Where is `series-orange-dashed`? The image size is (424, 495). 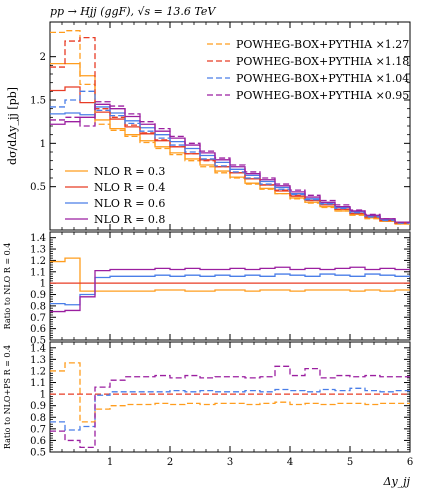
series-orange-dashed is located at coordinates (230, 392).